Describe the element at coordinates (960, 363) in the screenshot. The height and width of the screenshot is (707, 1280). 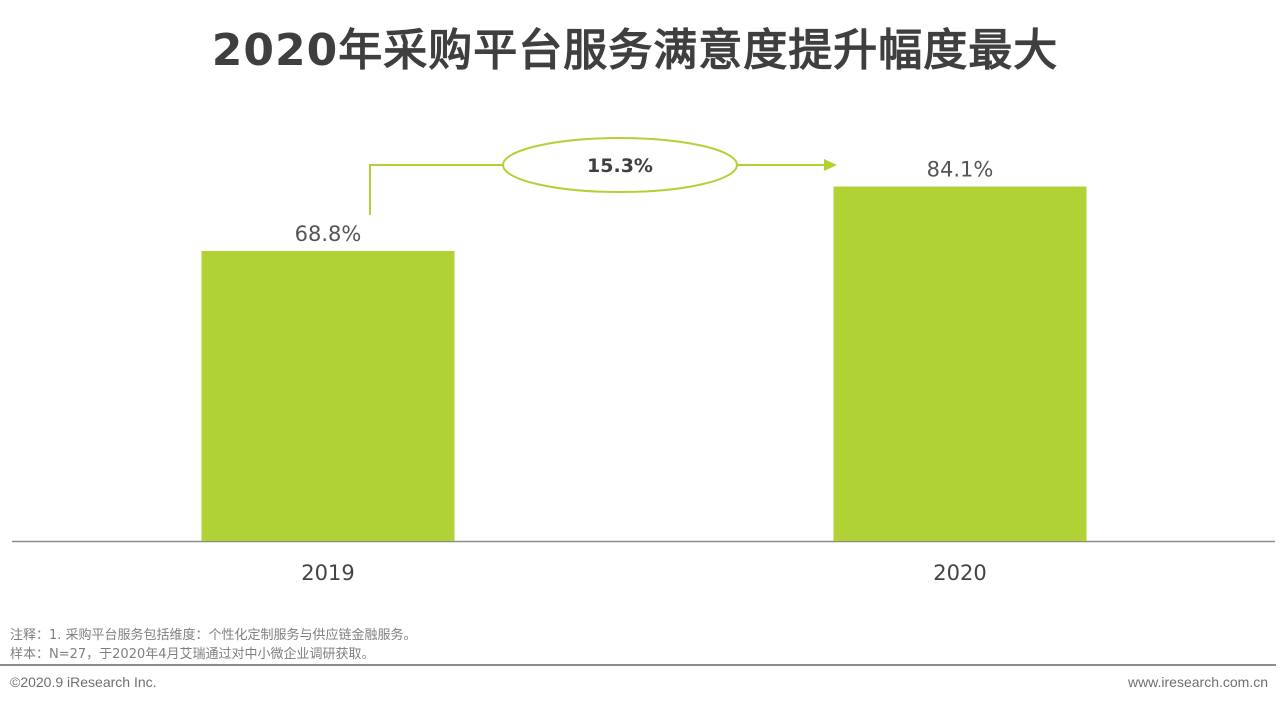
I see `bar-2020` at that location.